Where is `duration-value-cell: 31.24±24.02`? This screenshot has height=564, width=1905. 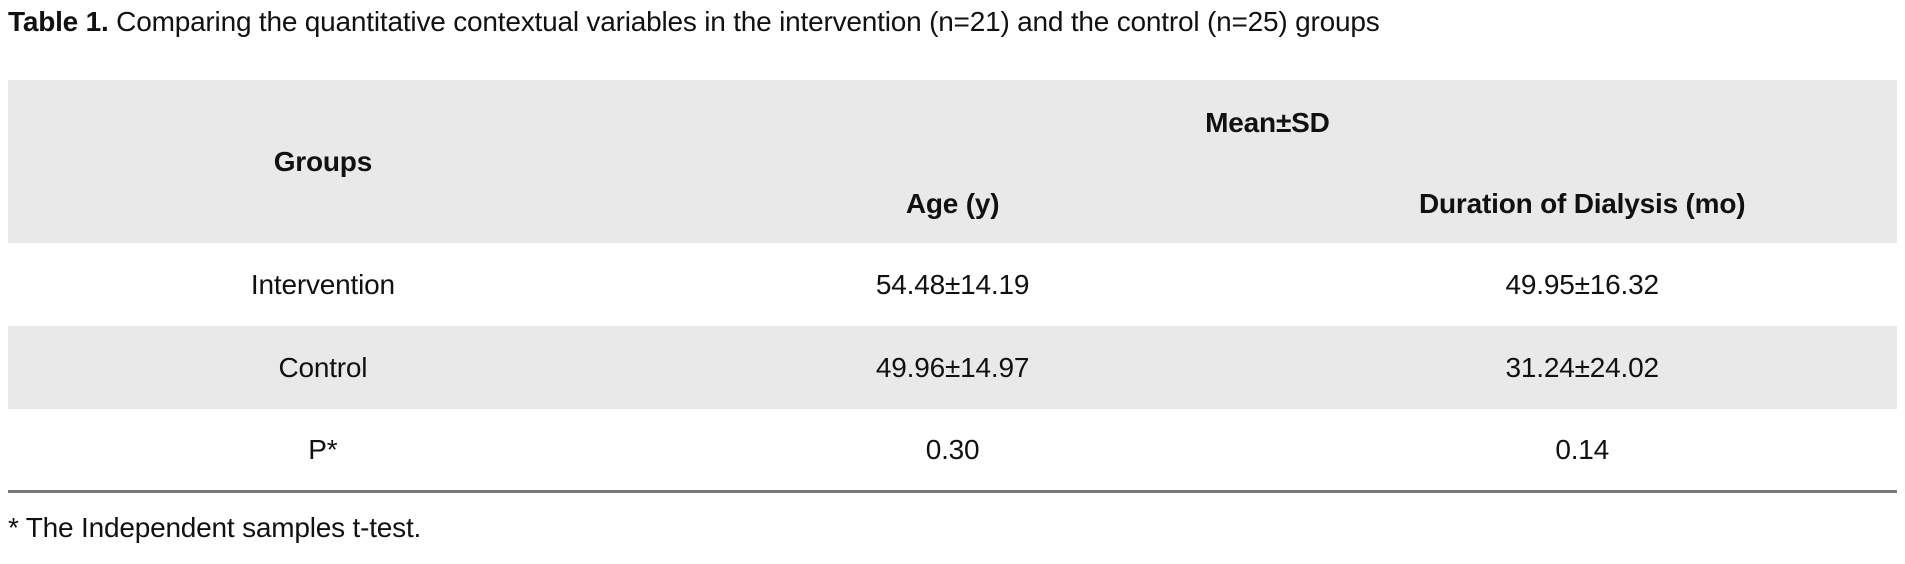 duration-value-cell: 31.24±24.02 is located at coordinates (1582, 367).